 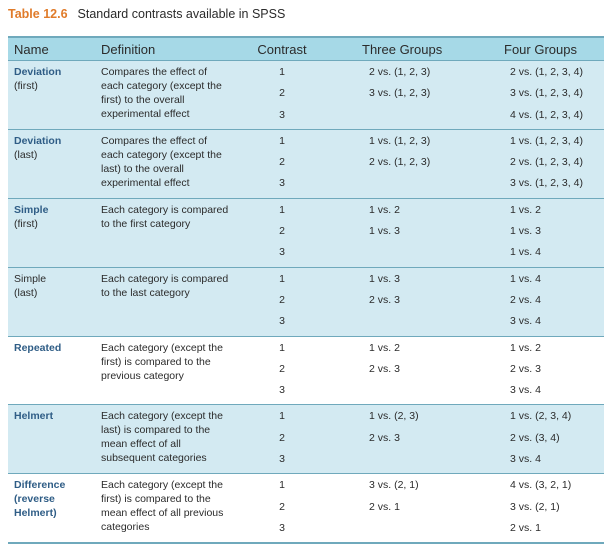 What do you see at coordinates (51, 371) in the screenshot?
I see `cell-name: Repeated` at bounding box center [51, 371].